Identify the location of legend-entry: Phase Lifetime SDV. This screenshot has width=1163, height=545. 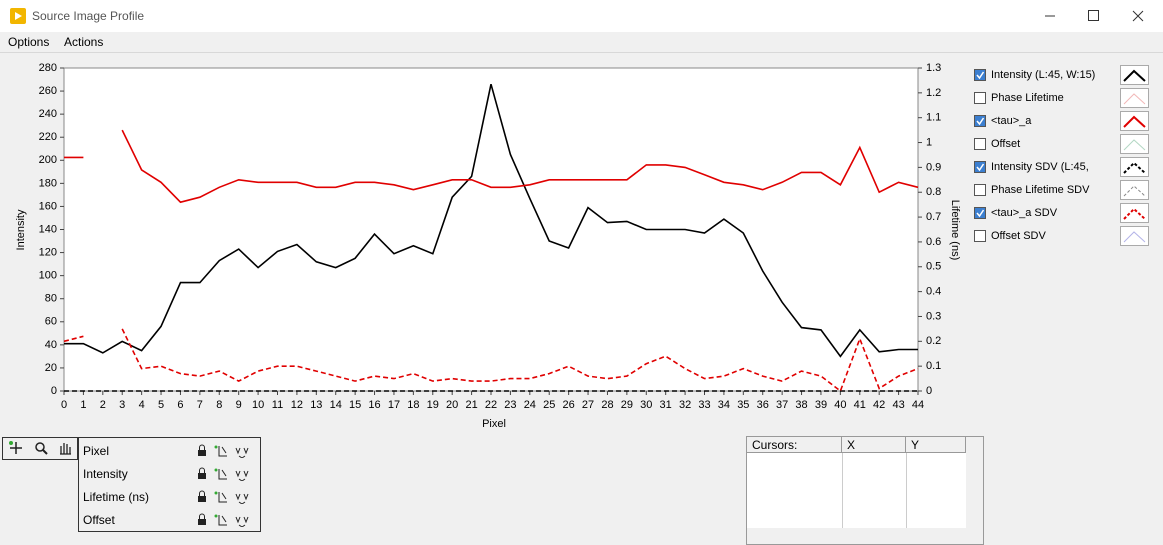
(1061, 190).